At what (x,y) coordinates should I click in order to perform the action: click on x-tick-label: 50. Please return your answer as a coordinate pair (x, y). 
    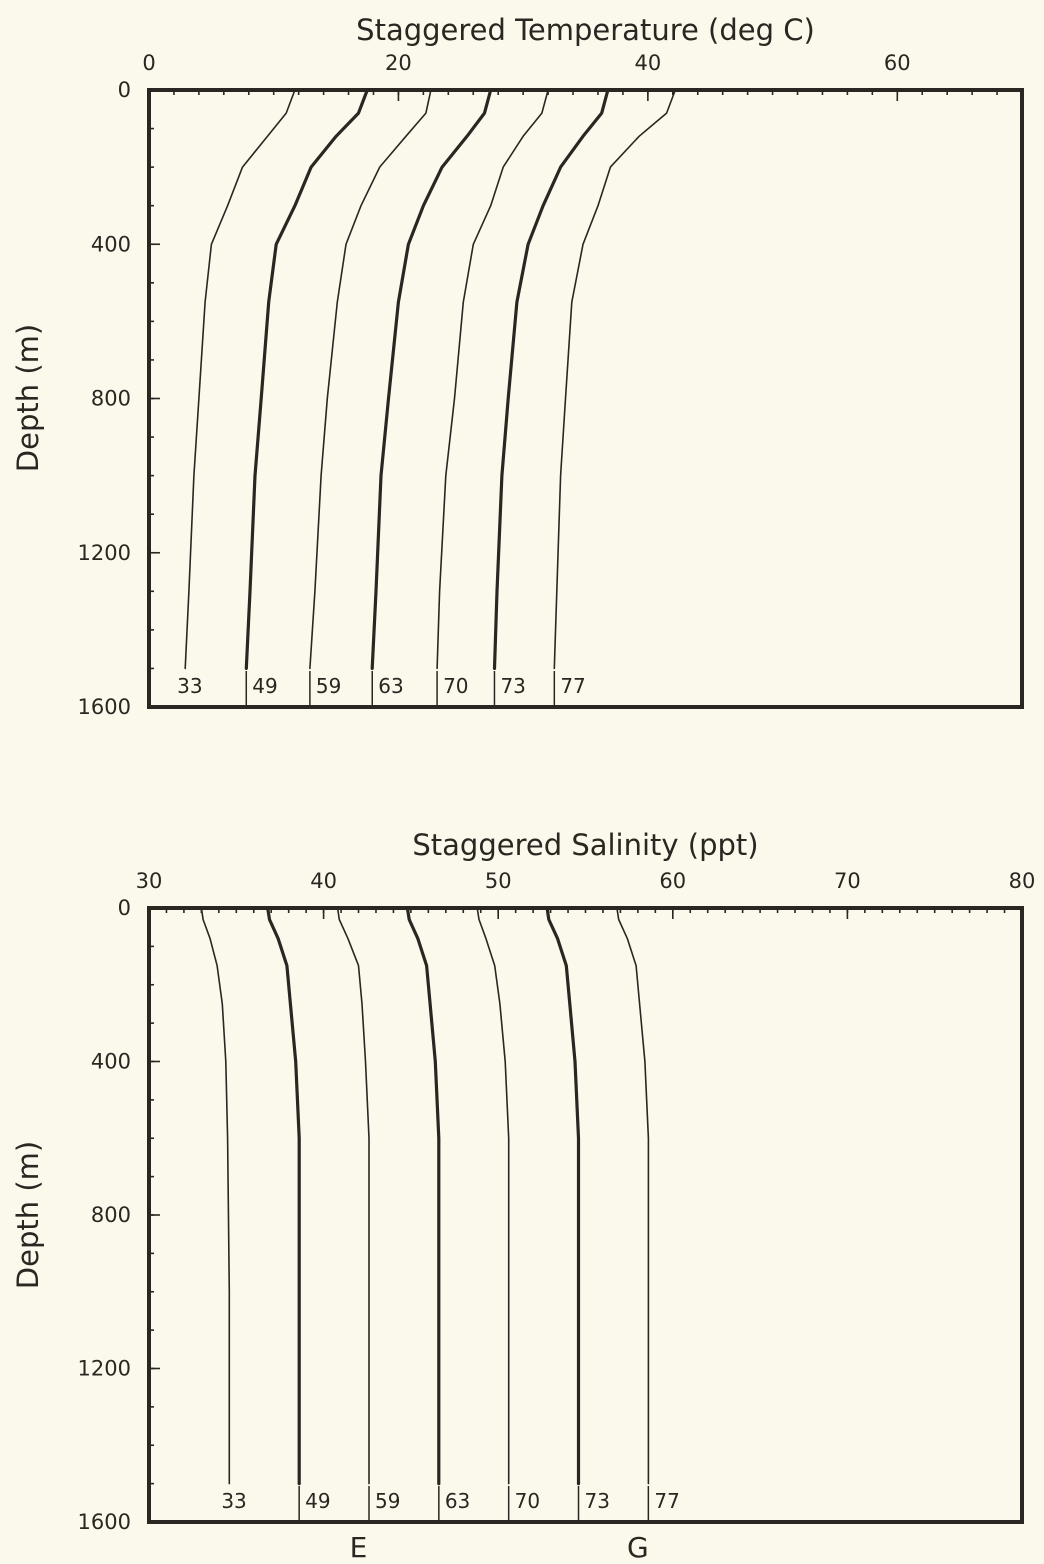
    Looking at the image, I should click on (498, 881).